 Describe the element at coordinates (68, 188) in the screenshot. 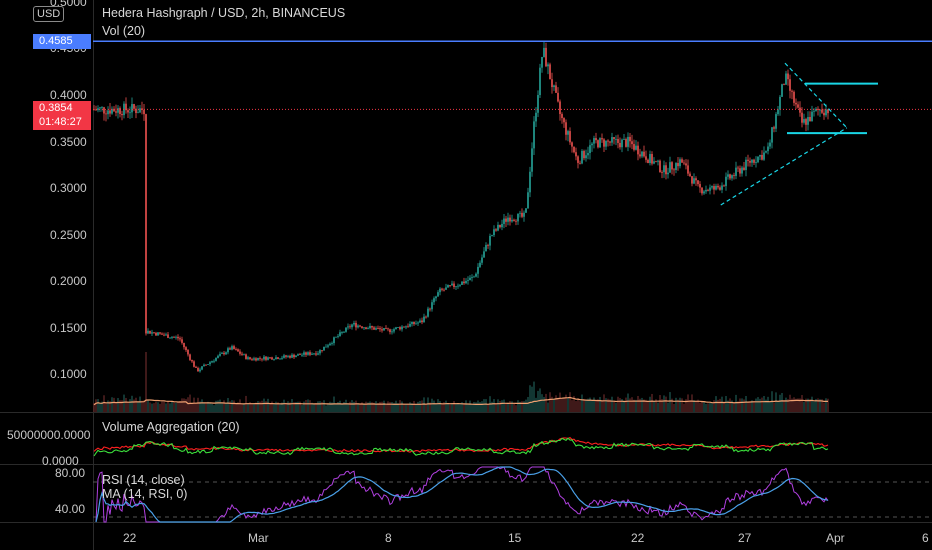

I see `price-tick: 0.3000` at that location.